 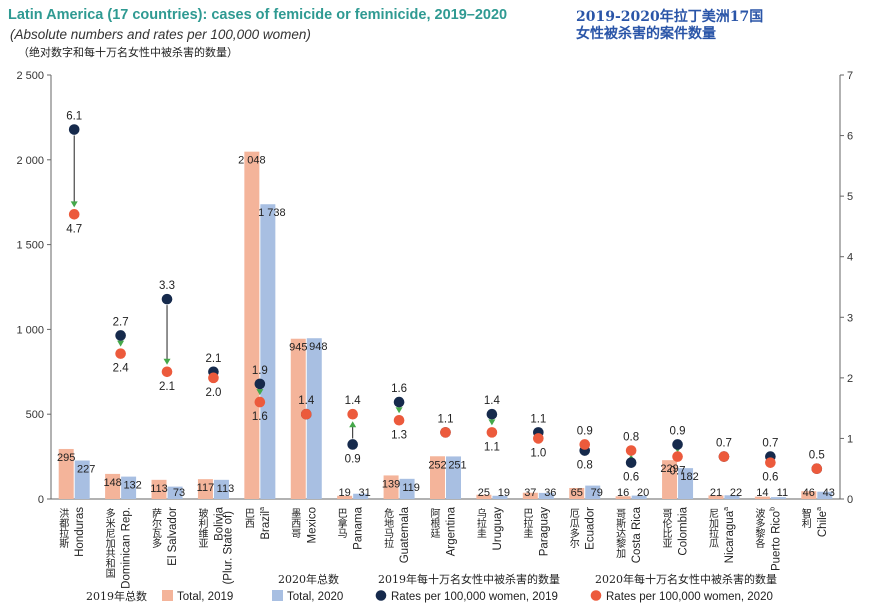 What do you see at coordinates (118, 548) in the screenshot?
I see `country-label: 多米尼加共和国 Dominican Rep.` at bounding box center [118, 548].